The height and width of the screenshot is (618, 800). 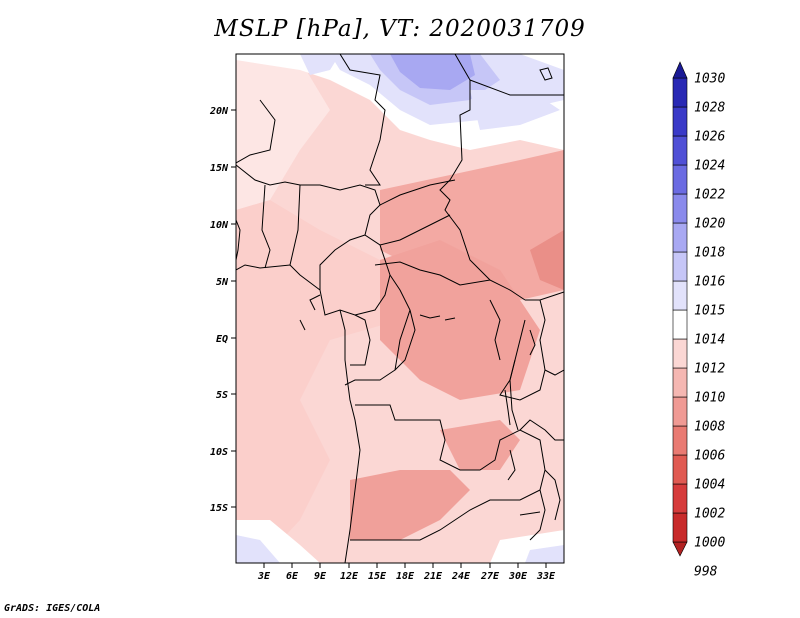 What do you see at coordinates (709, 369) in the screenshot?
I see `colorbar-label: 1012` at bounding box center [709, 369].